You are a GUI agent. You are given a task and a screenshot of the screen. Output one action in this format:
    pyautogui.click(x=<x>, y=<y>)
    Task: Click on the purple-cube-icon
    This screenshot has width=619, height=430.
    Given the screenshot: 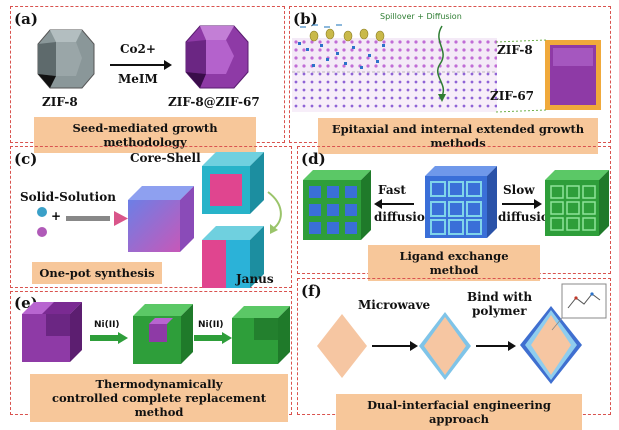 What is the action you would take?
    pyautogui.click(x=52, y=332)
    